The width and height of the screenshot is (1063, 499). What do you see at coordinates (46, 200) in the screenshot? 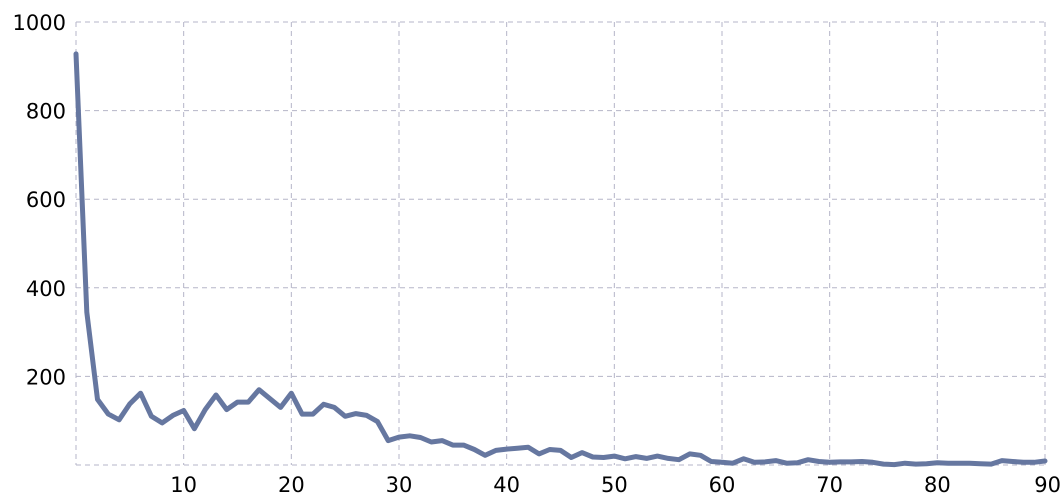
I see `y-tick-label: 600` at bounding box center [46, 200].